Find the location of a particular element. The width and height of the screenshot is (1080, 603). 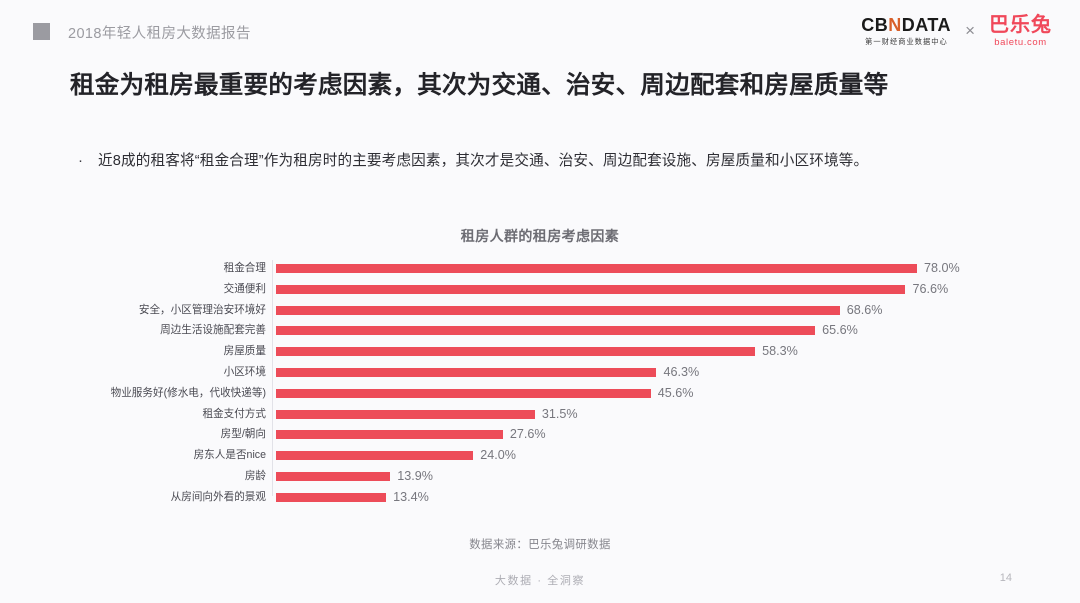

bar-category-label: 租金合理 is located at coordinates (244, 268).